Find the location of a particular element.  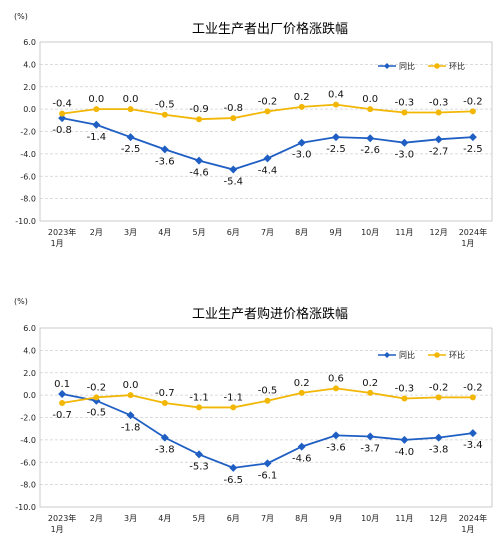

data-label: -0.9 is located at coordinates (199, 109).